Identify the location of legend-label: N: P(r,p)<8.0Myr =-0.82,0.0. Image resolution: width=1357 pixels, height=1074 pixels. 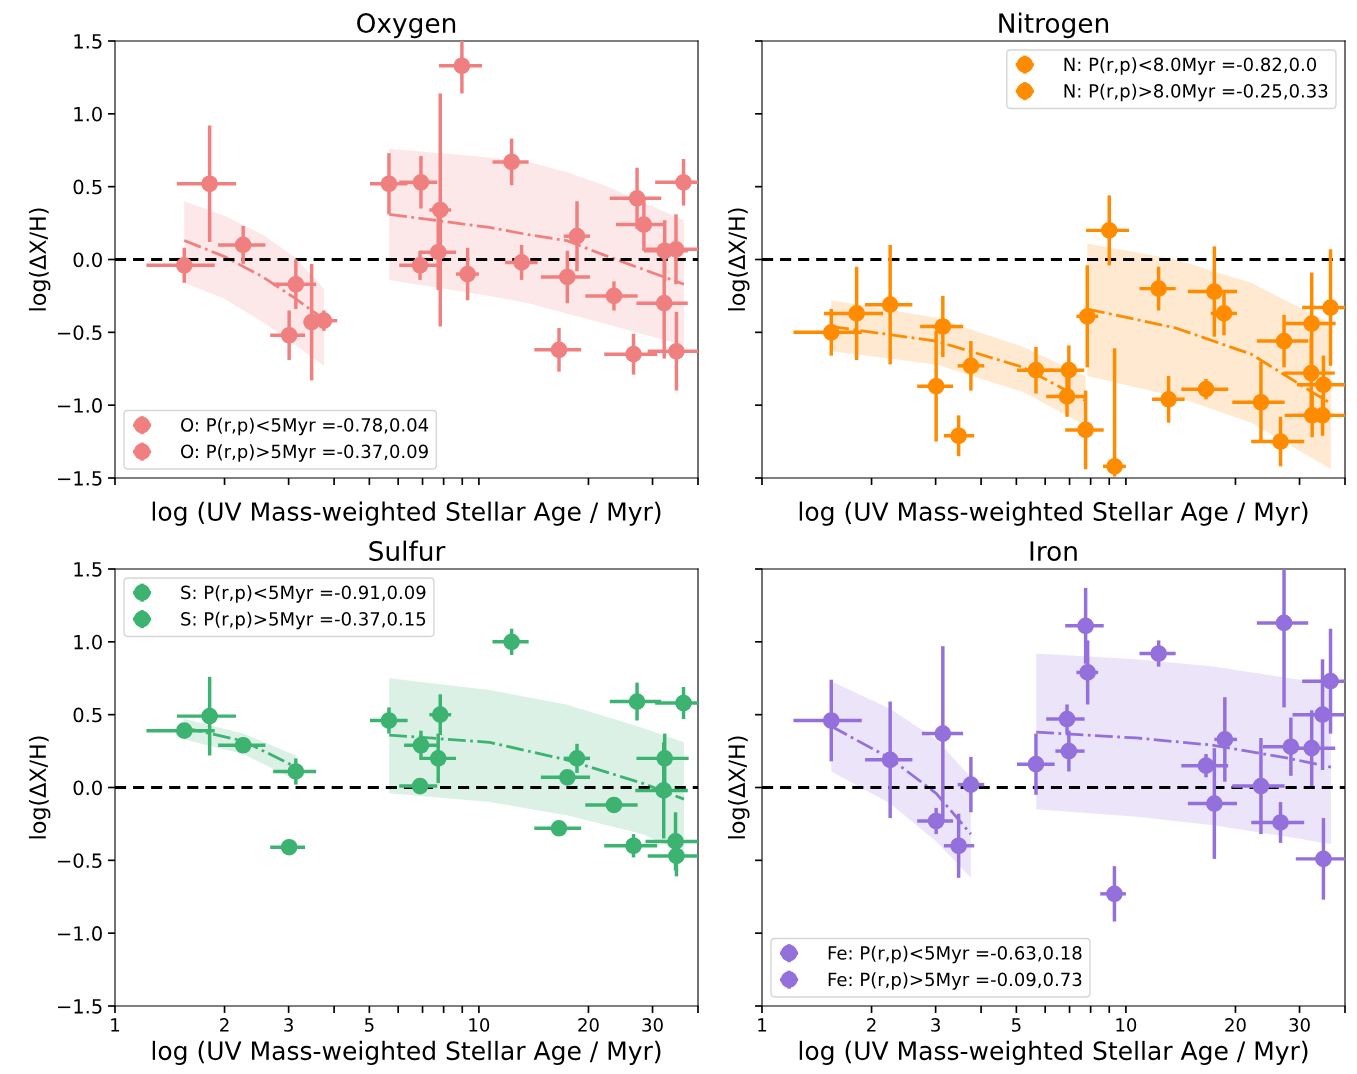
(1190, 66).